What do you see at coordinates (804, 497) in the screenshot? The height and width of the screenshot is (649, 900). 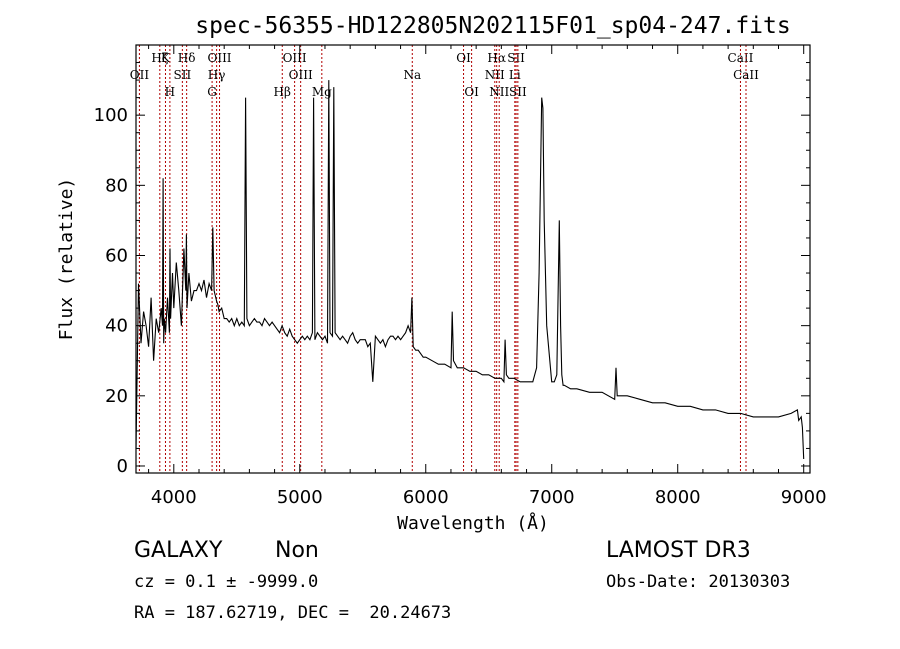 I see `x-tick-label: 9000` at bounding box center [804, 497].